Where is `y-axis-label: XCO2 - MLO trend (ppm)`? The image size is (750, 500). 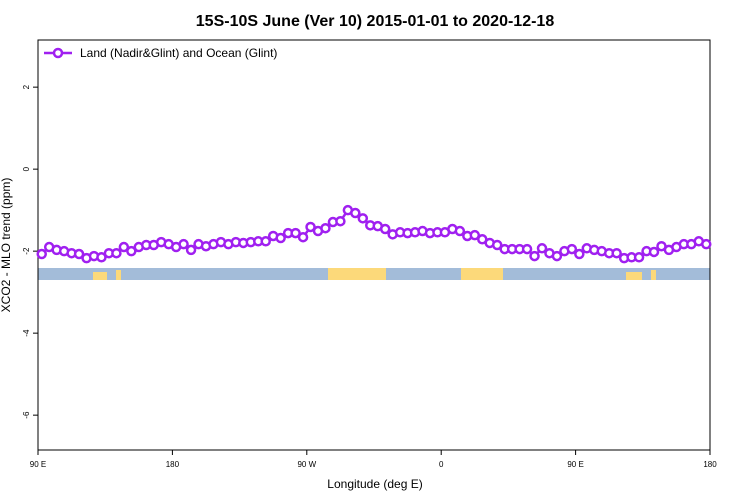
y-axis-label: XCO2 - MLO trend (ppm) is located at coordinates (6, 245).